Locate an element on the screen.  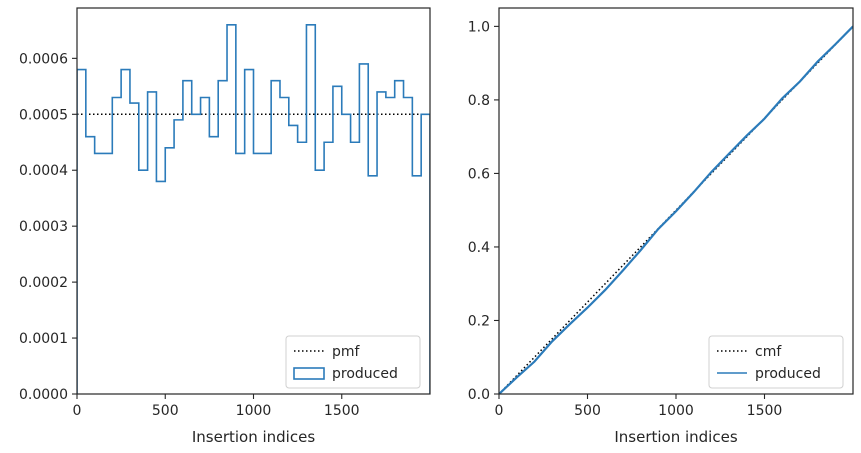
y-tick-label: 0.0003 is located at coordinates (43, 227).